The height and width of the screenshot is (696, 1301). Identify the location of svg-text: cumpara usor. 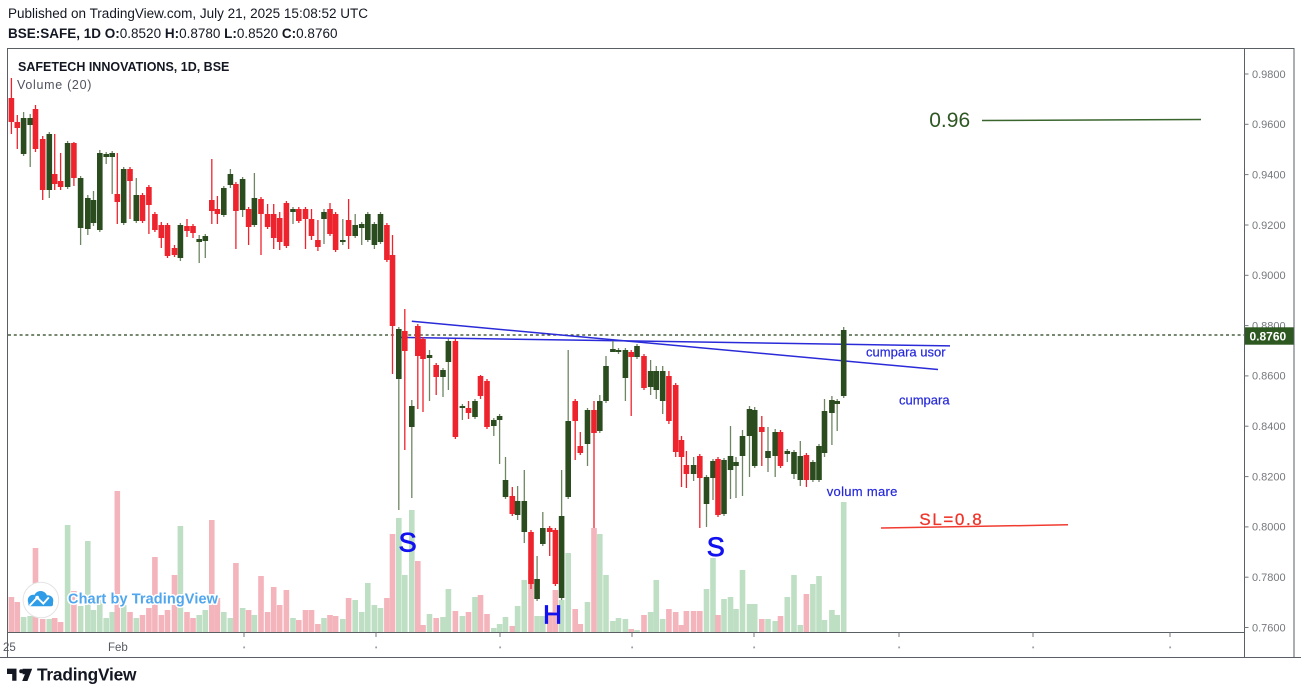
(906, 352).